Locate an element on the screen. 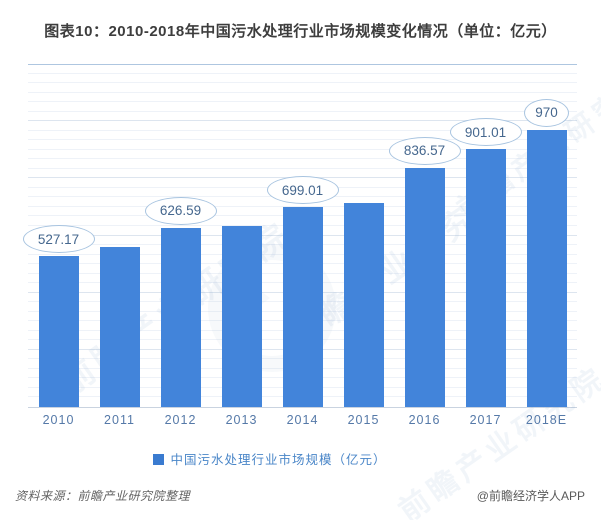  bar-value-bubble: 527.17 is located at coordinates (58, 239).